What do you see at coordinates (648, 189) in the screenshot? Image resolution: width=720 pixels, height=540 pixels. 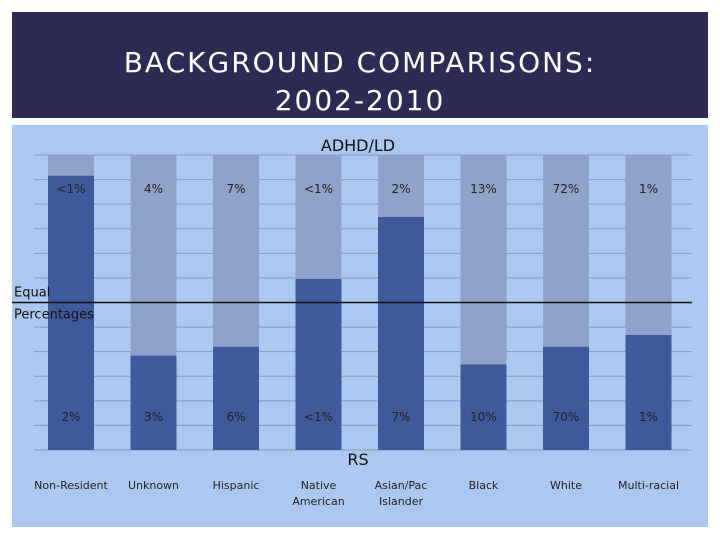 I see `data-label-adhd-ld: 1%` at bounding box center [648, 189].